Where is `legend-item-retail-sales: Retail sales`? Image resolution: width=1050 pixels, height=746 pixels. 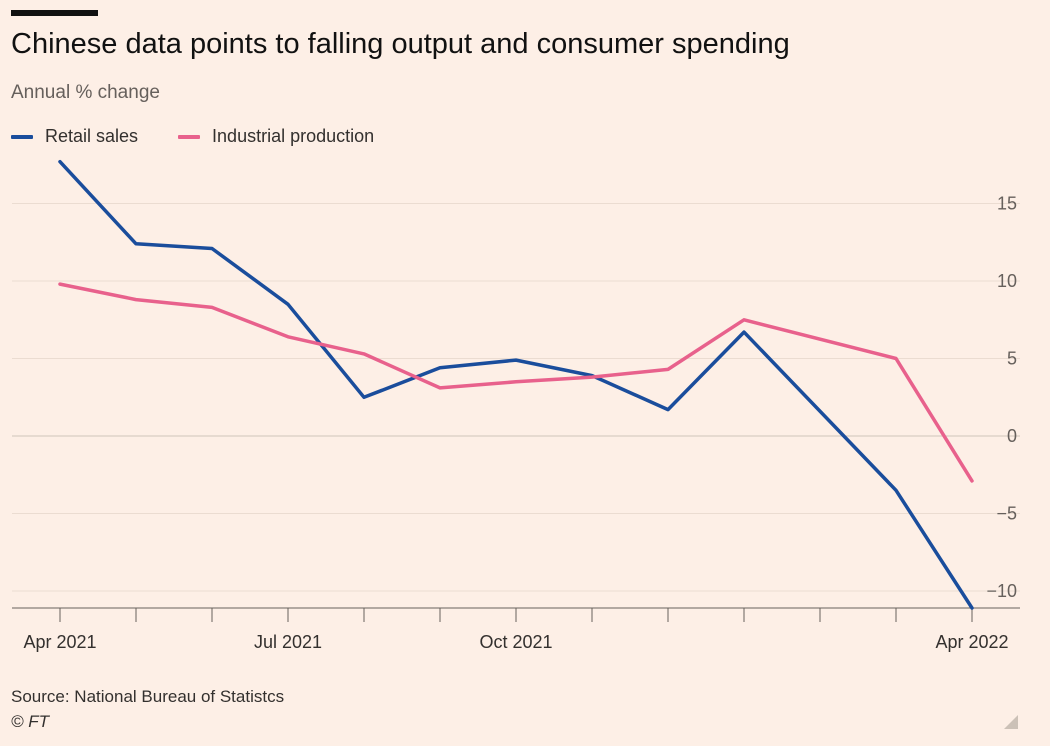 legend-item-retail-sales: Retail sales is located at coordinates (74, 136).